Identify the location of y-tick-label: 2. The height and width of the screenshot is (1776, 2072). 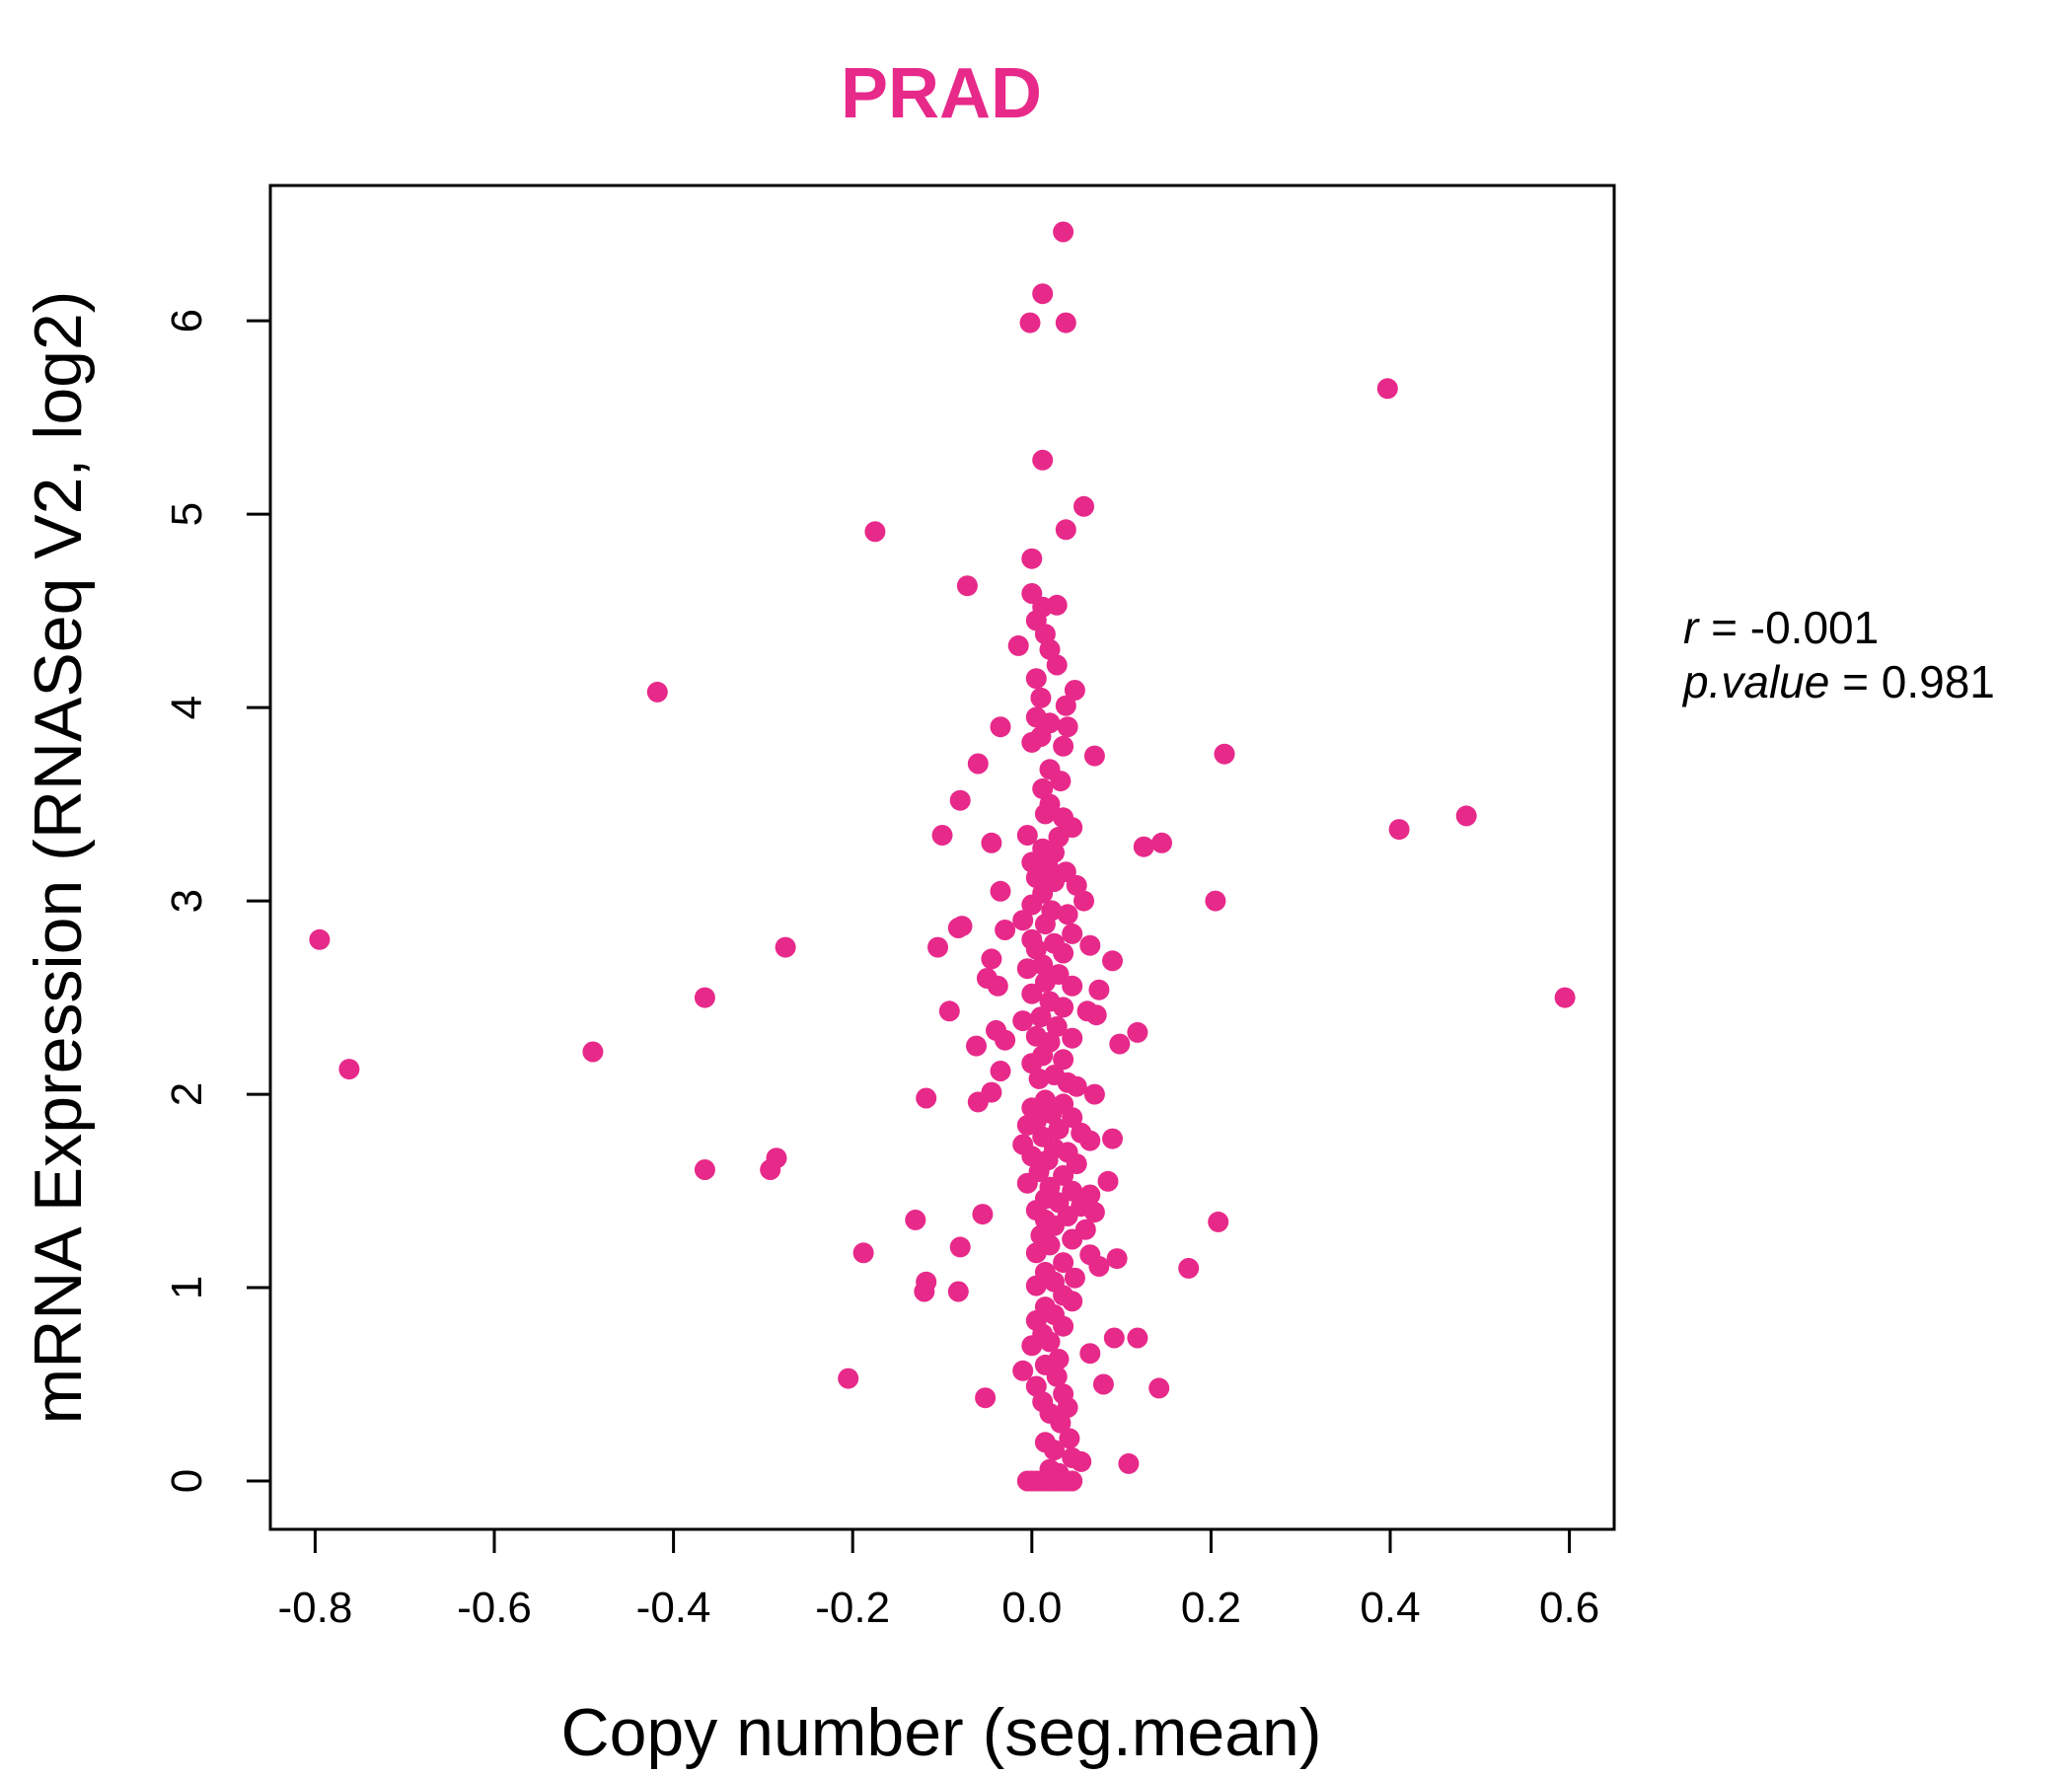
(187, 1094).